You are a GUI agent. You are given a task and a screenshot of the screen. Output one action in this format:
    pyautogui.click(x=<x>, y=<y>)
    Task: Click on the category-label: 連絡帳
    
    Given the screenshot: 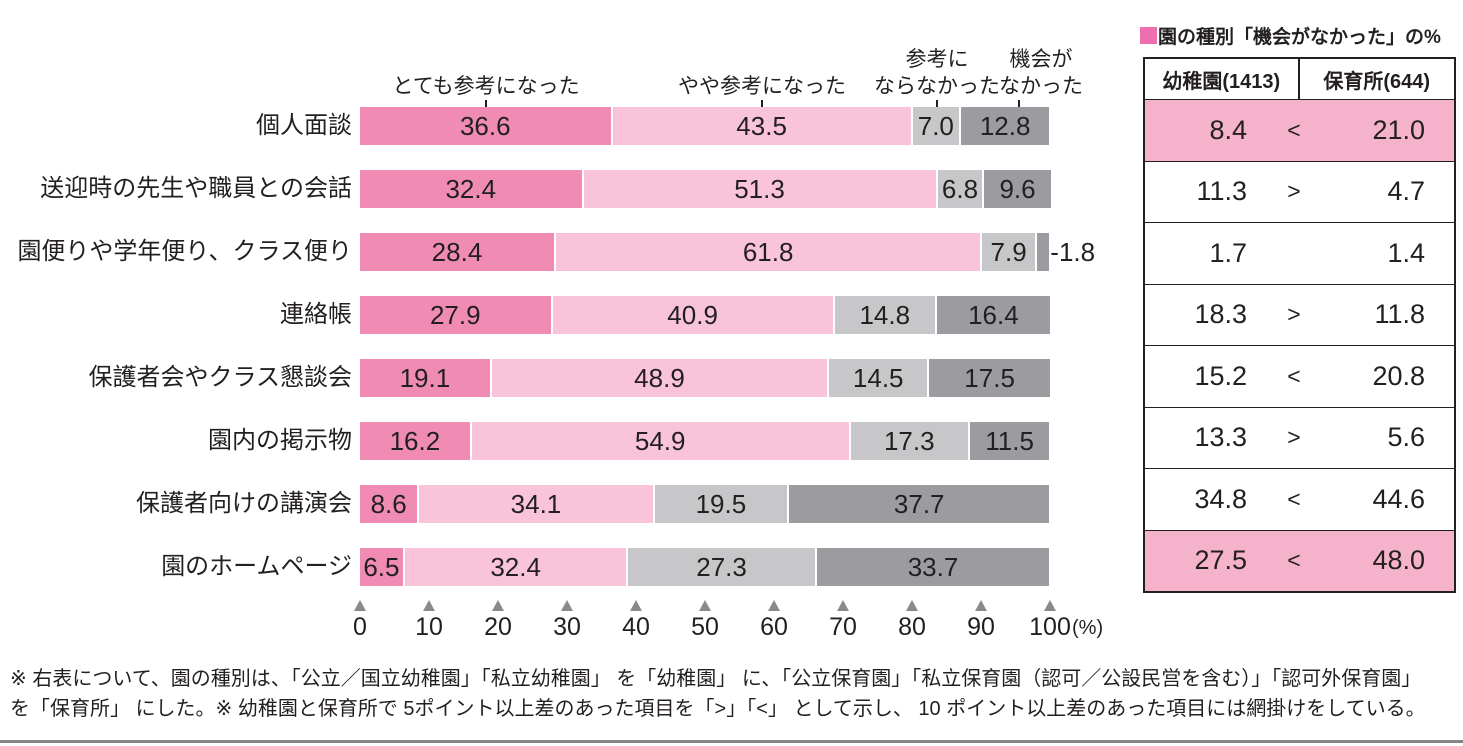 What is the action you would take?
    pyautogui.click(x=316, y=314)
    